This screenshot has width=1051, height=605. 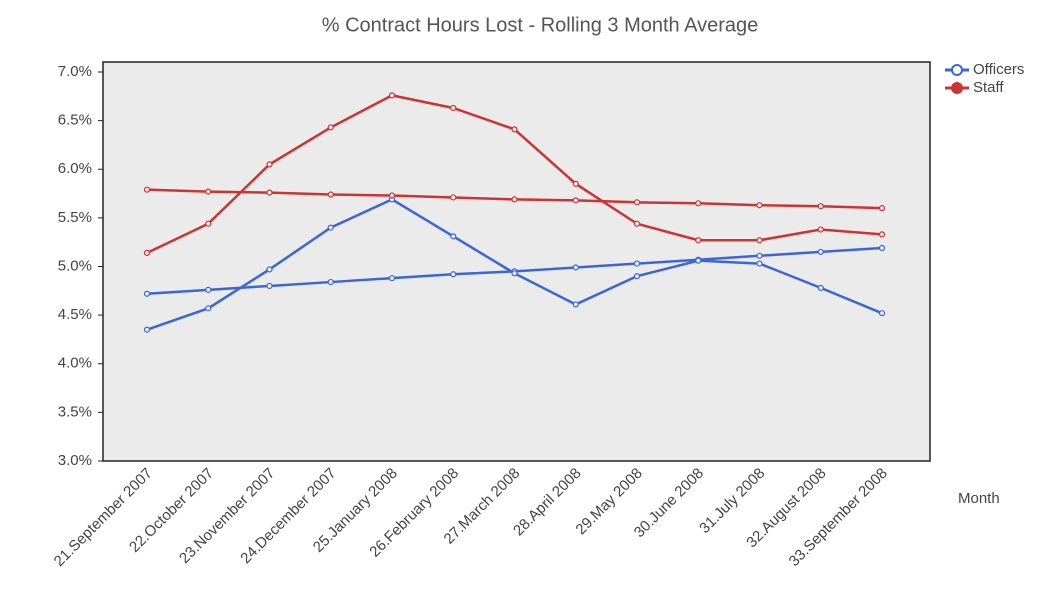 What do you see at coordinates (75, 411) in the screenshot?
I see `y-tick-label: 3.5%` at bounding box center [75, 411].